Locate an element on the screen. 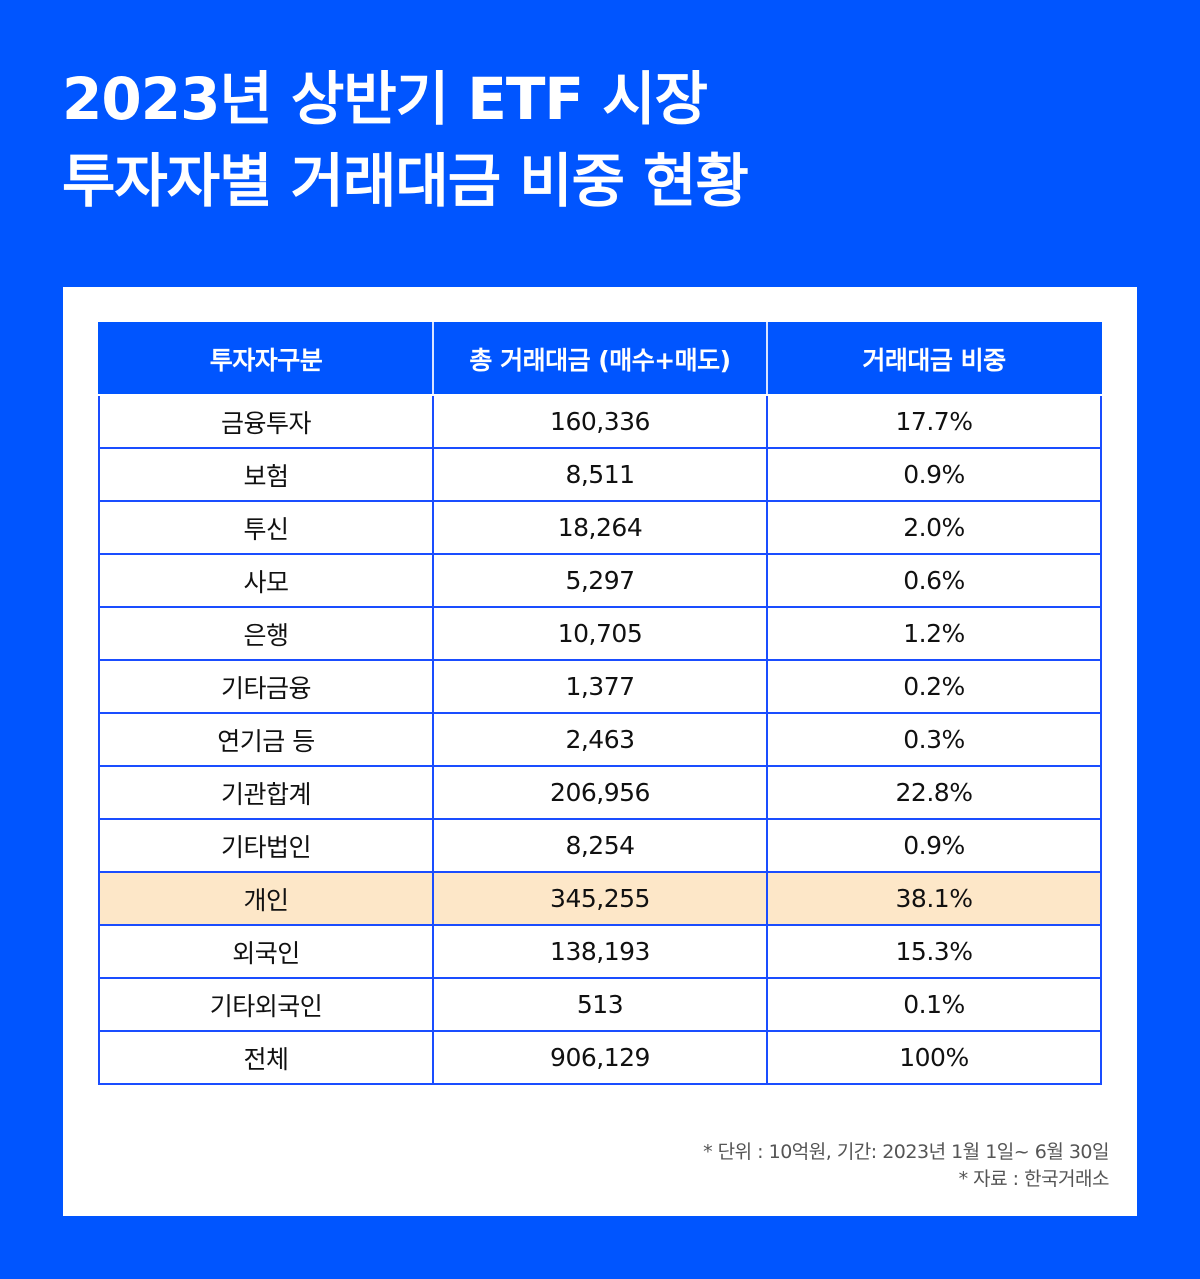 This screenshot has width=1200, height=1279. table-cell: 금융투자 is located at coordinates (266, 421).